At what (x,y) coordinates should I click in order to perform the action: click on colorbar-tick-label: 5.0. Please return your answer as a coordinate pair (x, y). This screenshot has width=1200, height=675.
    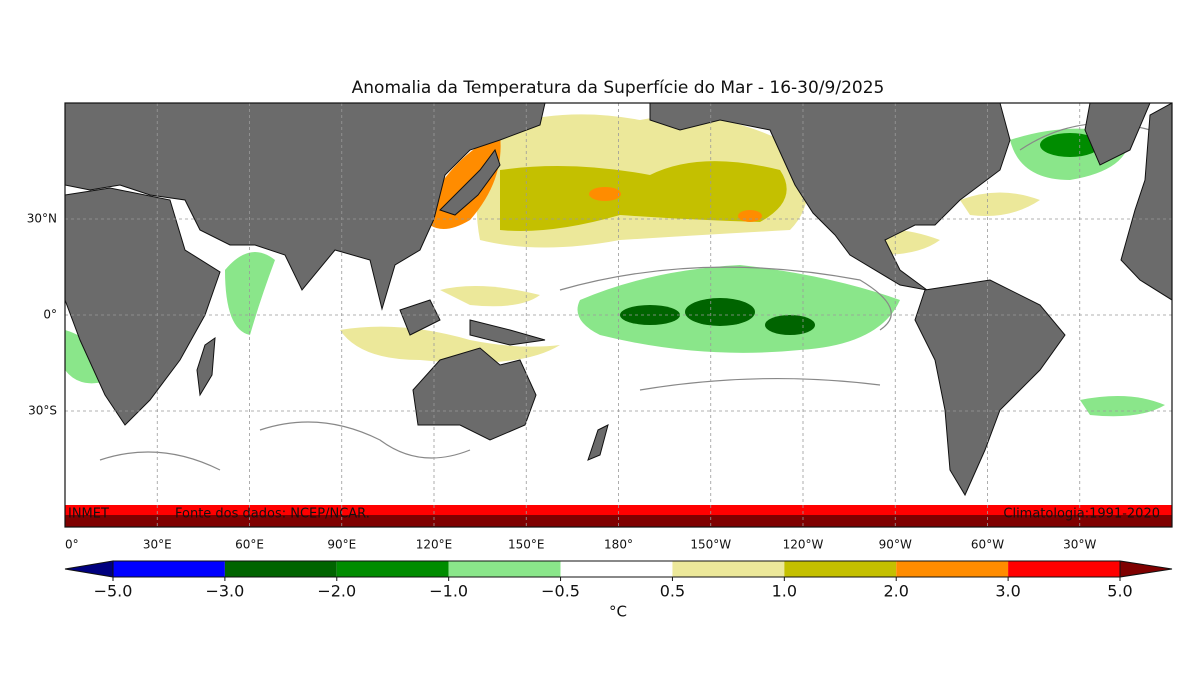
    Looking at the image, I should click on (1119, 591).